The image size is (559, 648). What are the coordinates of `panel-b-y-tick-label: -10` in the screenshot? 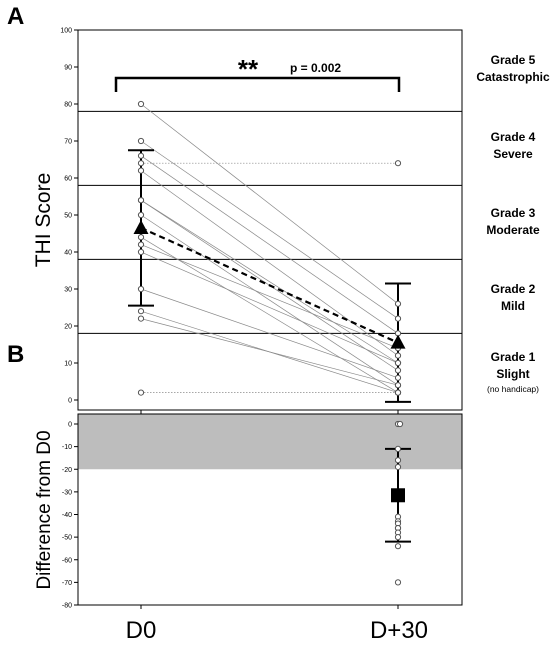 It's located at (67, 447).